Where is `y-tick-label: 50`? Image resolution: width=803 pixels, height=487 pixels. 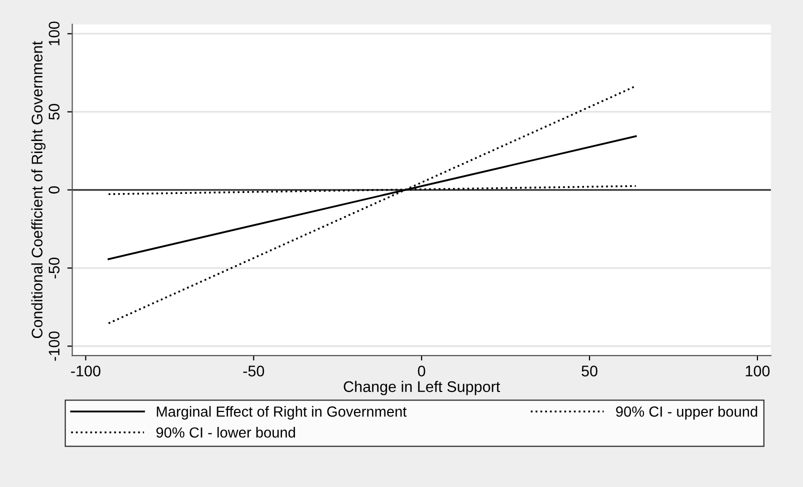 y-tick-label: 50 is located at coordinates (54, 112).